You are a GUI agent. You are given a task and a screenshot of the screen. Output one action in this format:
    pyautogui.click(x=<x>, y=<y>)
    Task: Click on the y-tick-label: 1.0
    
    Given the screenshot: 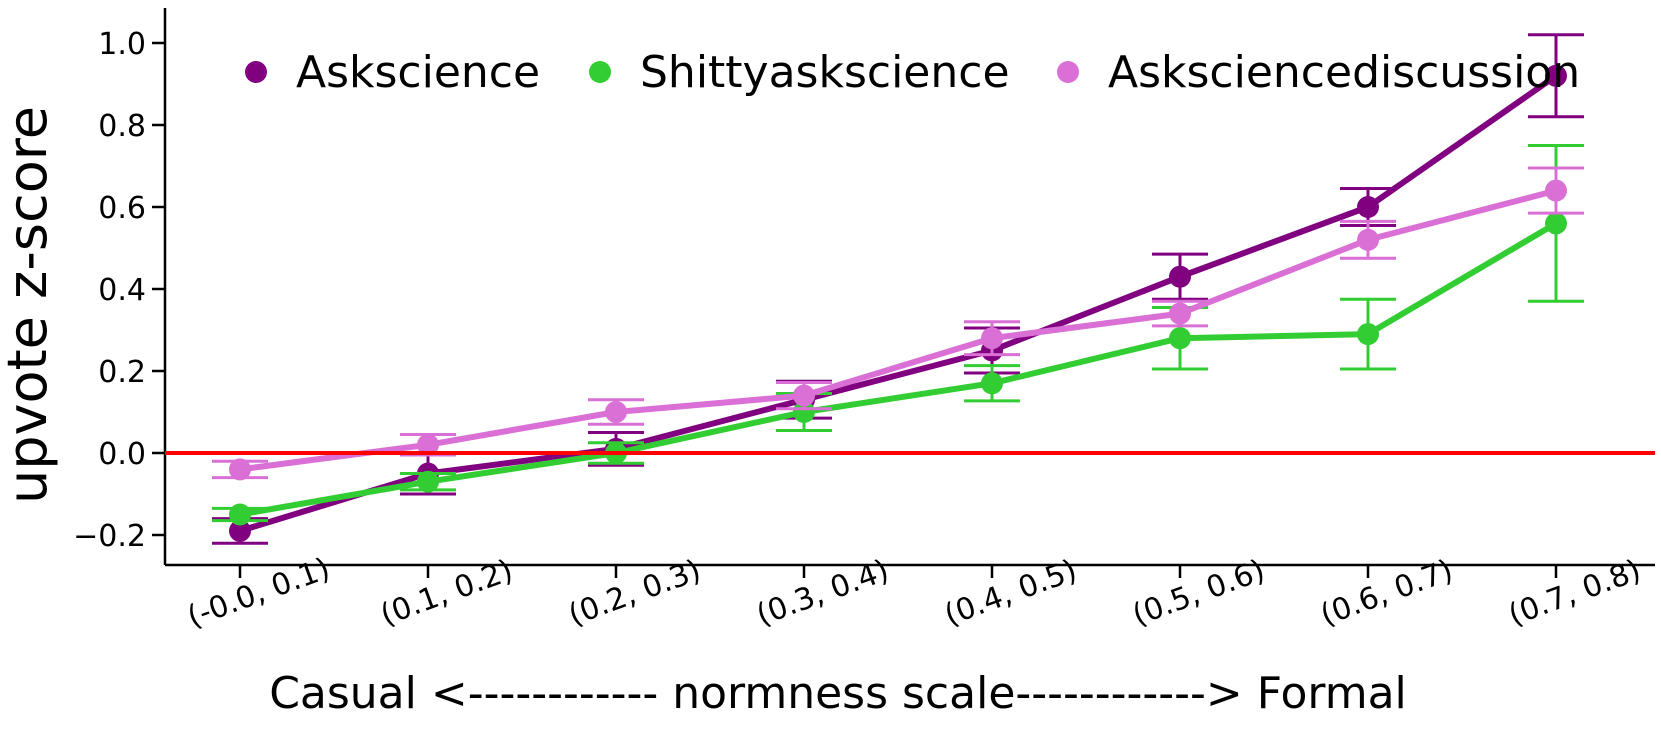 What is the action you would take?
    pyautogui.click(x=122, y=44)
    